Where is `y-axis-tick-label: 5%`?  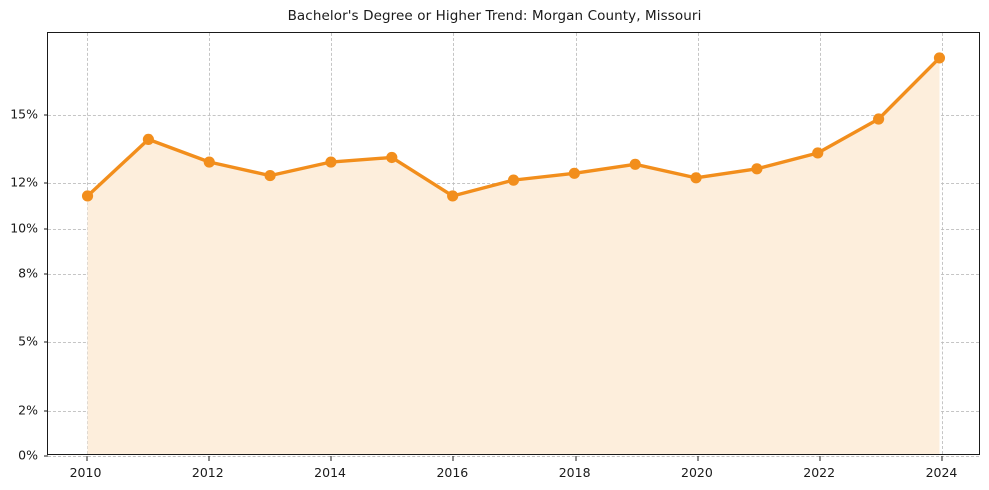 y-axis-tick-label: 5% is located at coordinates (28, 341).